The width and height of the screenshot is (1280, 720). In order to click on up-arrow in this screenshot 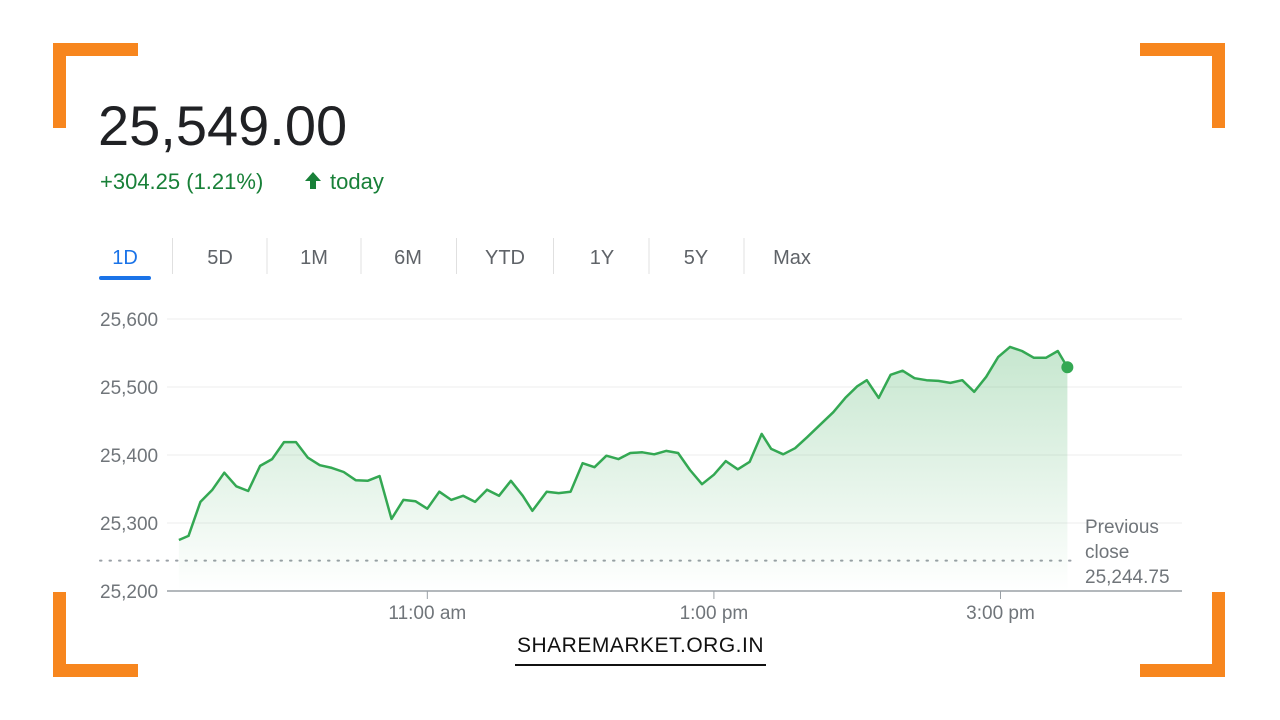, I will do `click(313, 180)`.